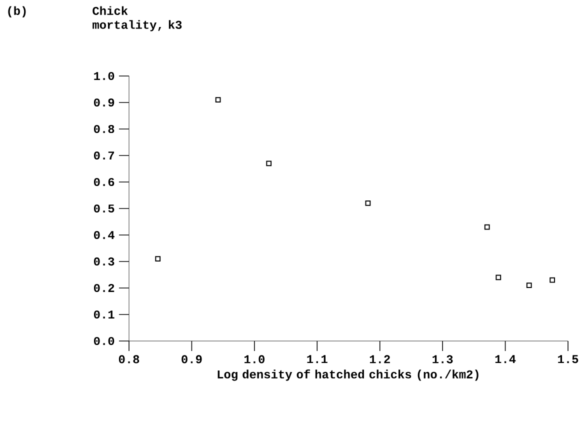 This screenshot has width=585, height=423. Describe the element at coordinates (137, 19) in the screenshot. I see `y-axis-title: Chick mortality, k3` at that location.